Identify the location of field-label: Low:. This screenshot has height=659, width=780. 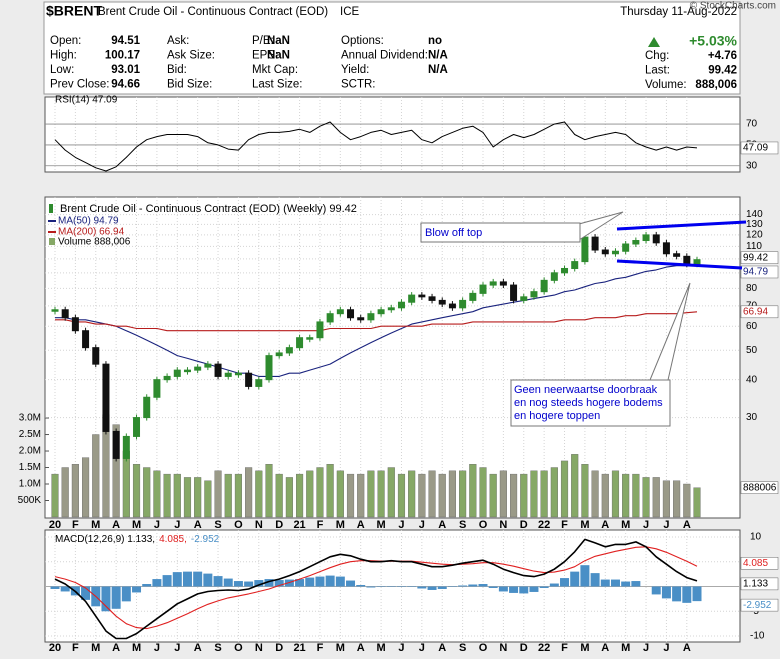
(62, 70).